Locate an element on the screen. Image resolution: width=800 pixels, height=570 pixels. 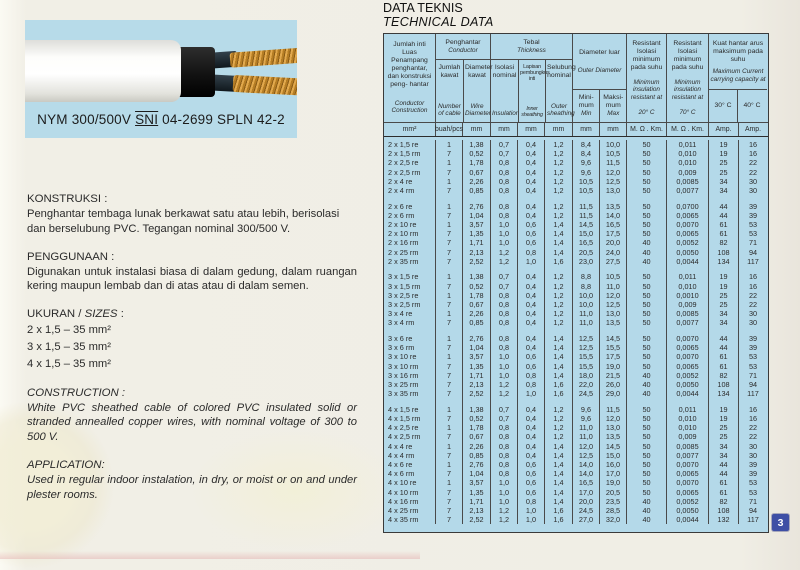
table-cell: 4 x 1,5 rm is located at coordinates (410, 419).